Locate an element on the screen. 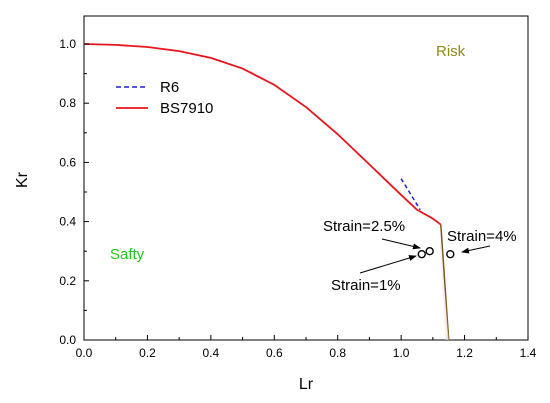 The image size is (550, 403). x-tick-label: 1.4 is located at coordinates (528, 353).